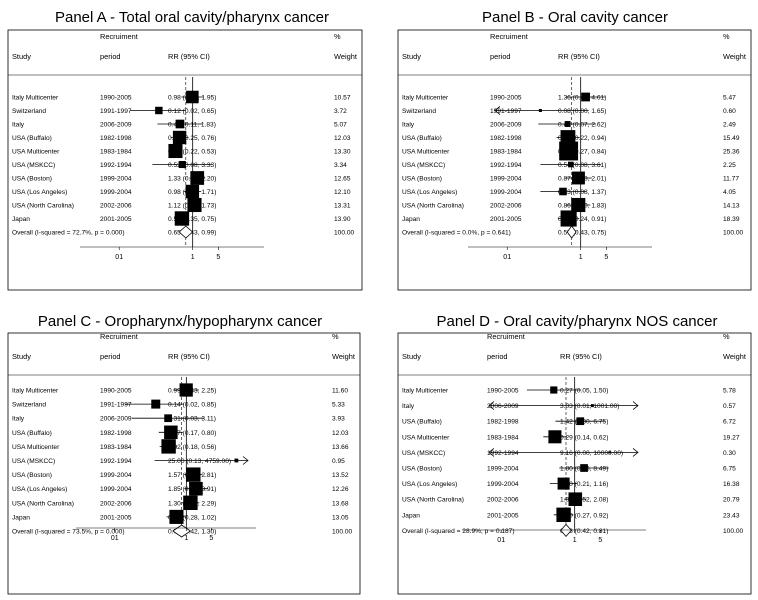  I want to click on study-rr-ci: 0.44 (0.25, 0.76), so click(192, 138).